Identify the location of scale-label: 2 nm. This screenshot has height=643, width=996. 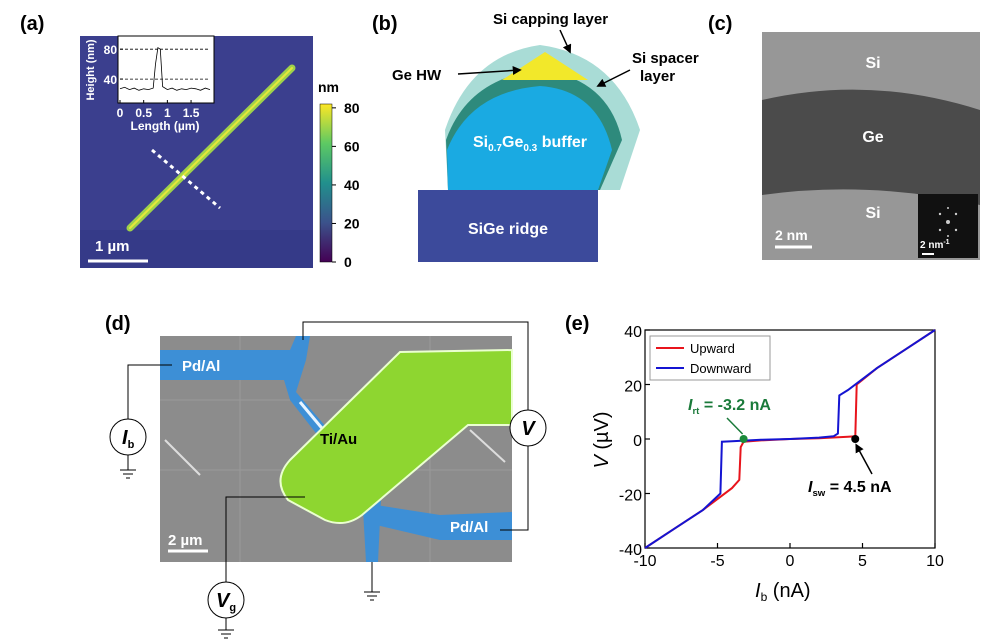
(791, 235).